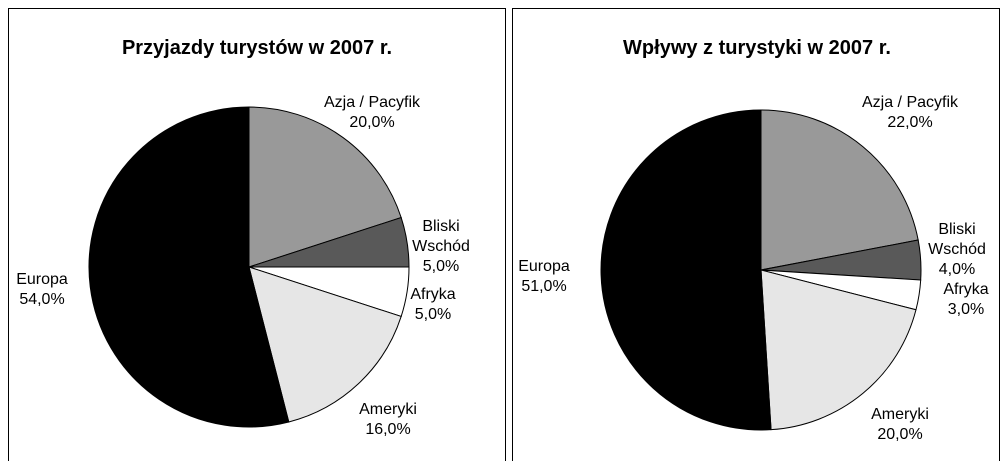  I want to click on value-label: 22,0%, so click(910, 122).